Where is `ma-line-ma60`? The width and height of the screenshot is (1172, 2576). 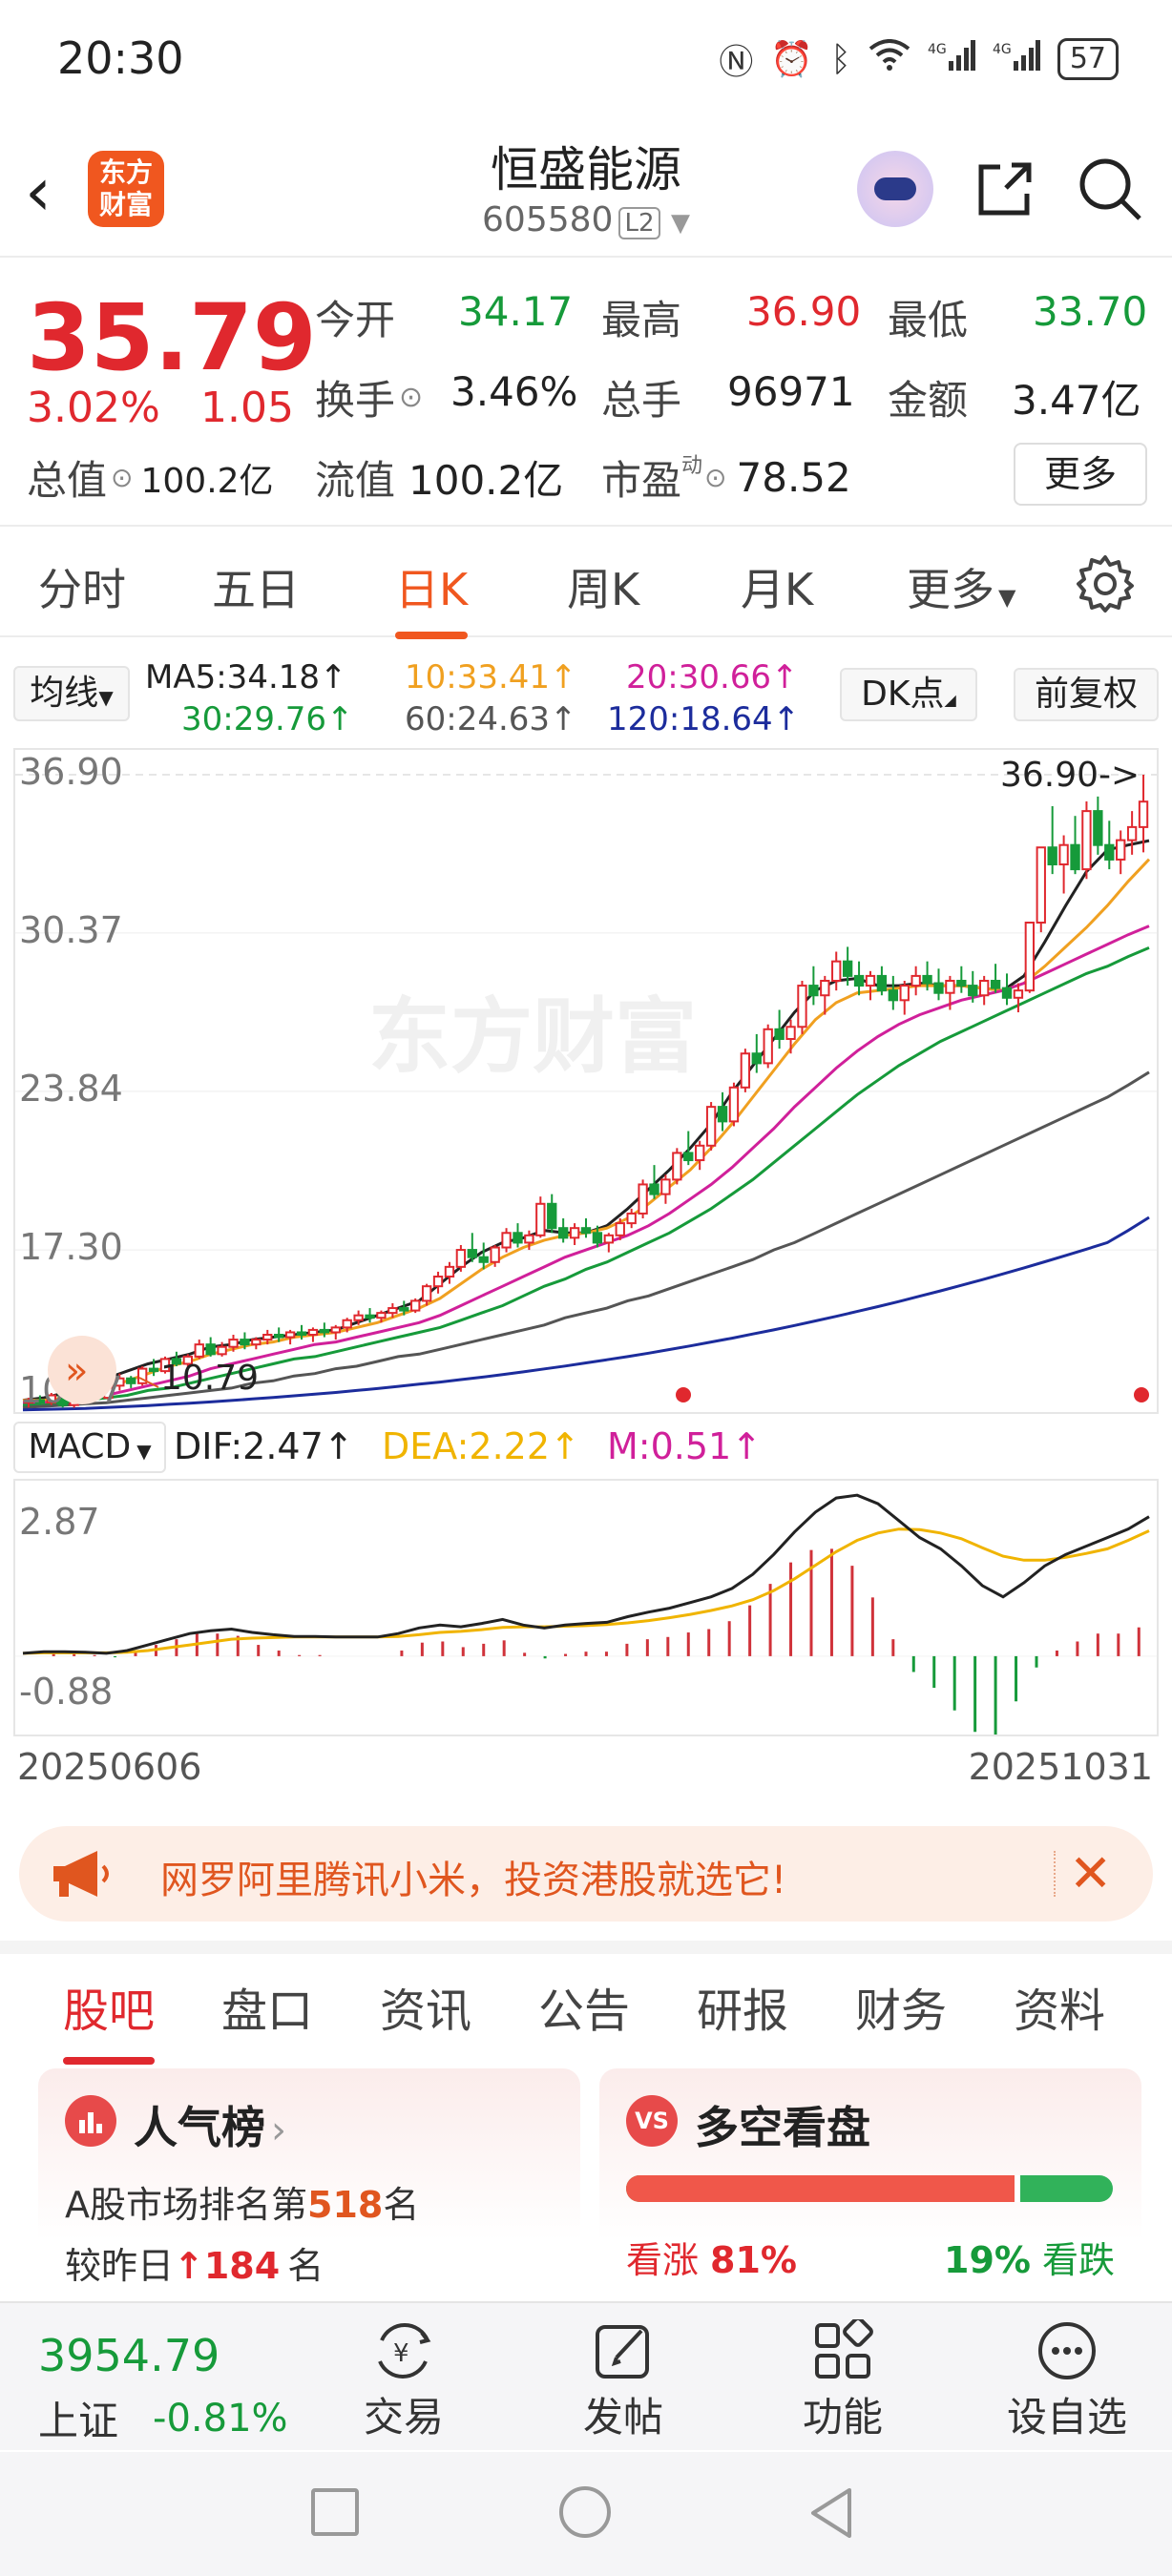 ma-line-ma60 is located at coordinates (586, 1239).